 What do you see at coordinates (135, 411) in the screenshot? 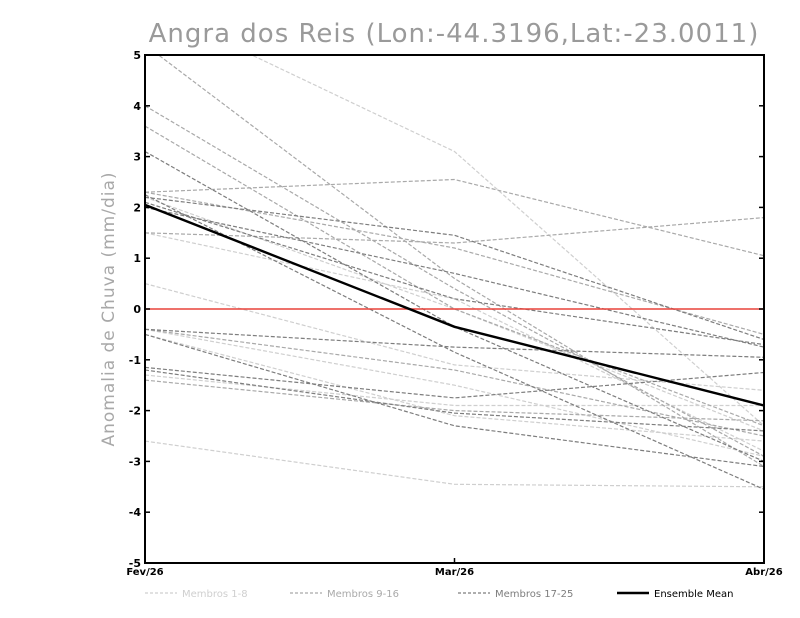
I see `y-tick-label: -2` at bounding box center [135, 411].